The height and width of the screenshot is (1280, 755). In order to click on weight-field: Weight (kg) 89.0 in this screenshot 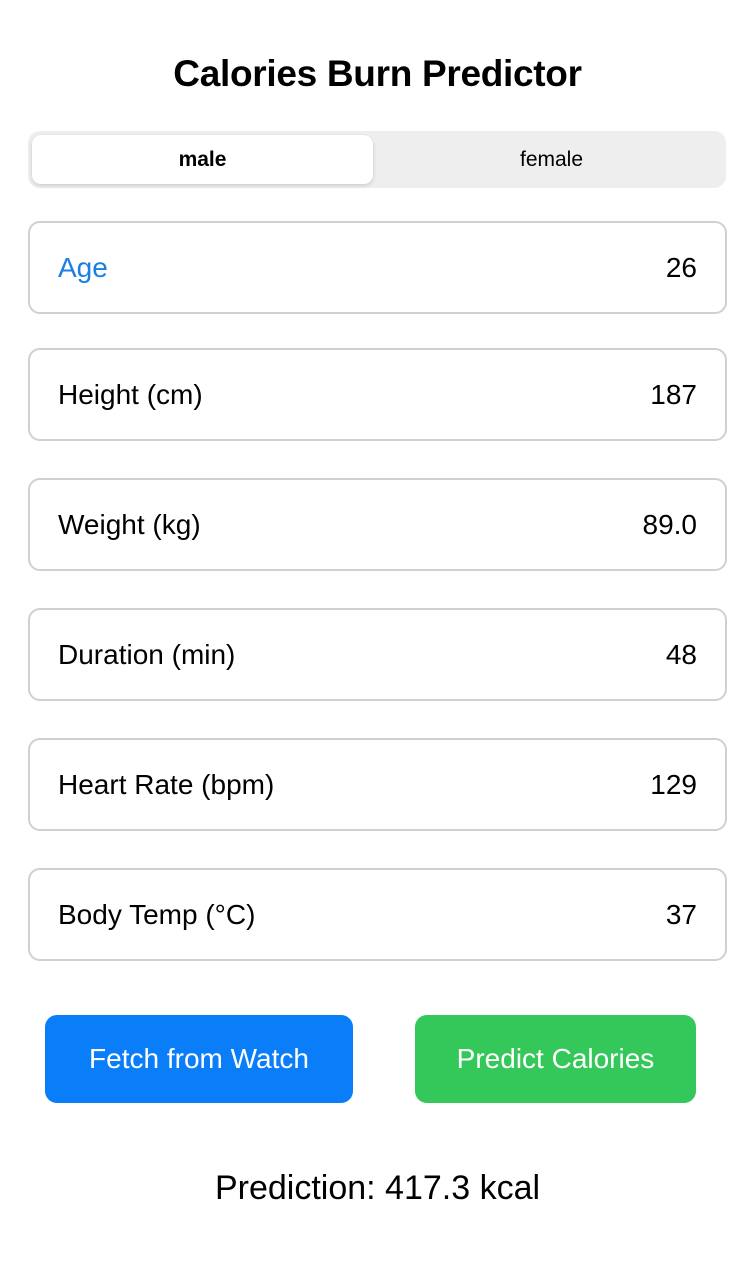, I will do `click(377, 524)`.